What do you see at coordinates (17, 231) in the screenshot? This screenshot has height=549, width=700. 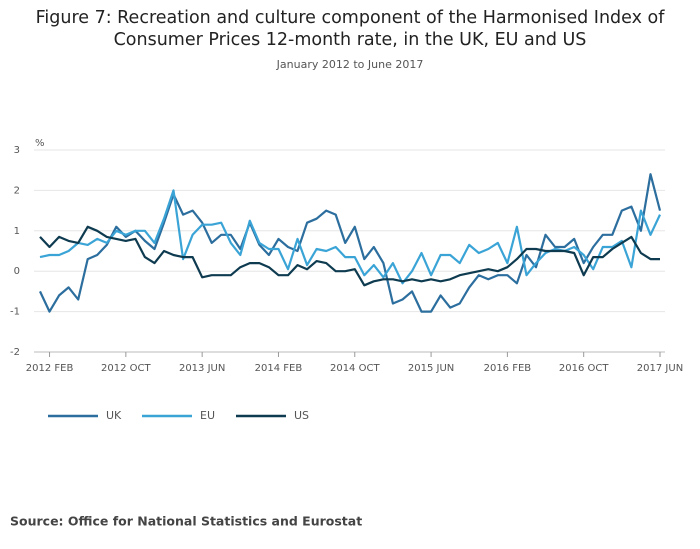 I see `y-tick-label: 1` at bounding box center [17, 231].